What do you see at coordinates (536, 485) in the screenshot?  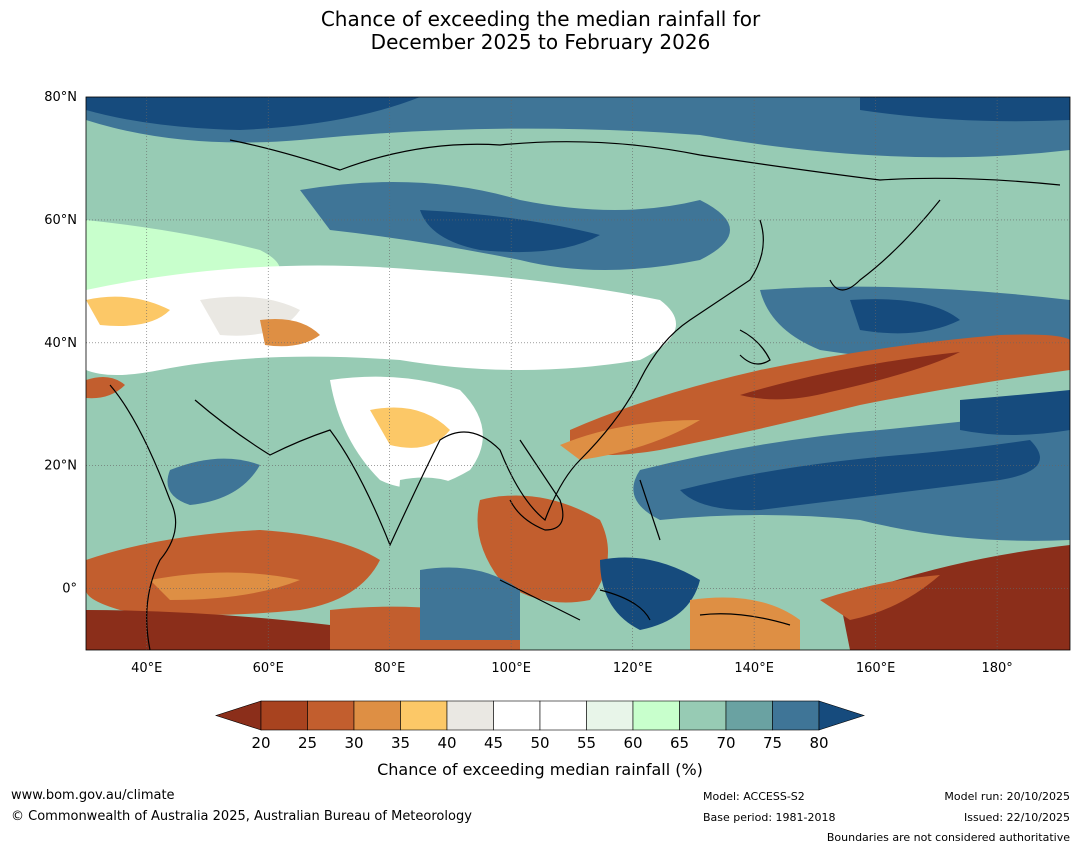 I see `coastline-indochina` at bounding box center [536, 485].